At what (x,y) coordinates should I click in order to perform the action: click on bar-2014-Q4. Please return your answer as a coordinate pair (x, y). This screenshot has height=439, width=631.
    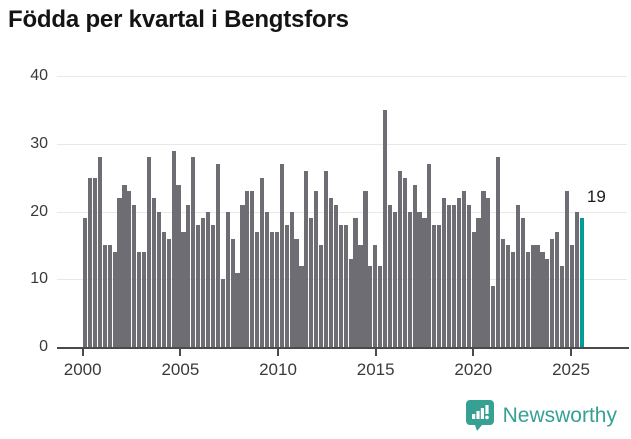
    Looking at the image, I should click on (375, 296).